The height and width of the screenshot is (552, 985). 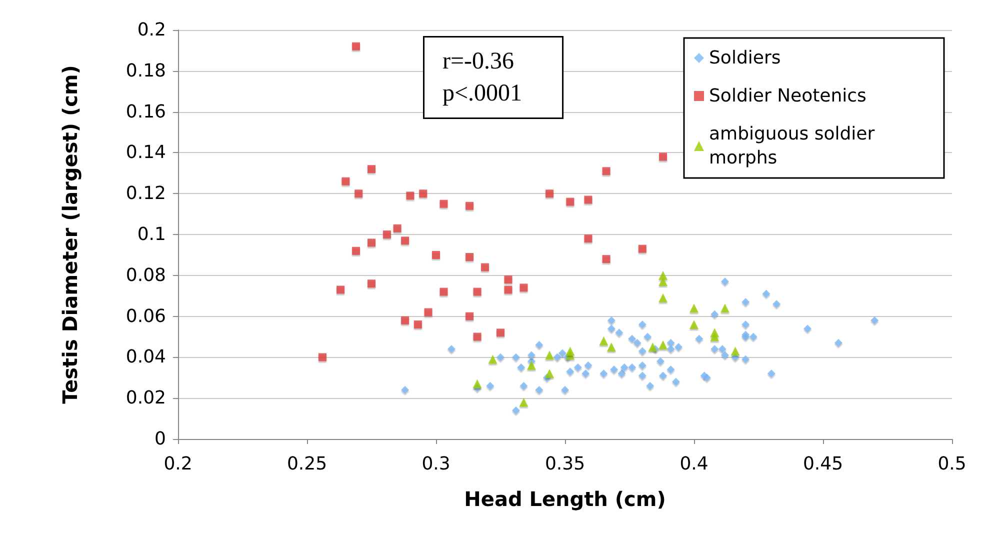 What do you see at coordinates (70, 234) in the screenshot?
I see `y-axis-title: Testis Diameter (largest) (cm)` at bounding box center [70, 234].